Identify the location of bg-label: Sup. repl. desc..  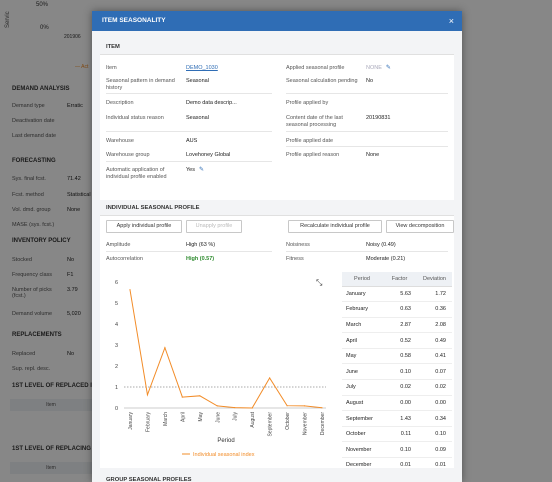
(31, 369).